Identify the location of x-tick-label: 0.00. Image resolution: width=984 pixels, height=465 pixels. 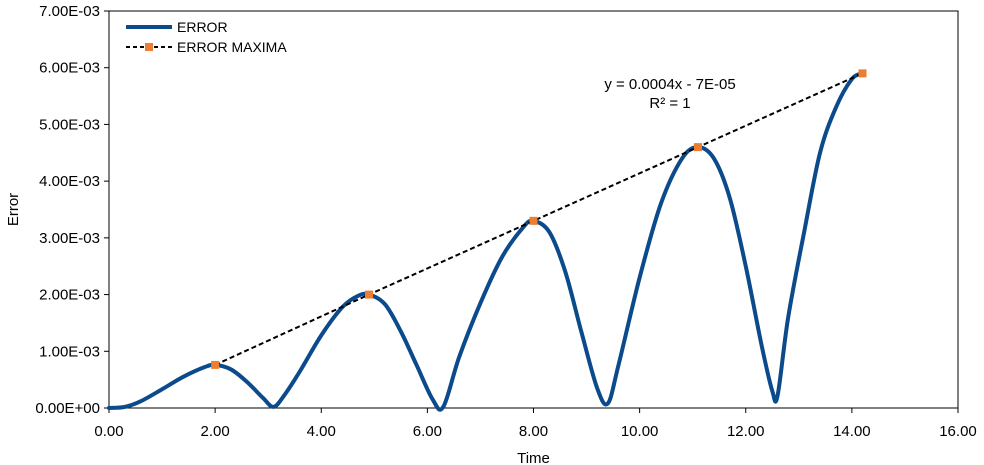
(108, 431).